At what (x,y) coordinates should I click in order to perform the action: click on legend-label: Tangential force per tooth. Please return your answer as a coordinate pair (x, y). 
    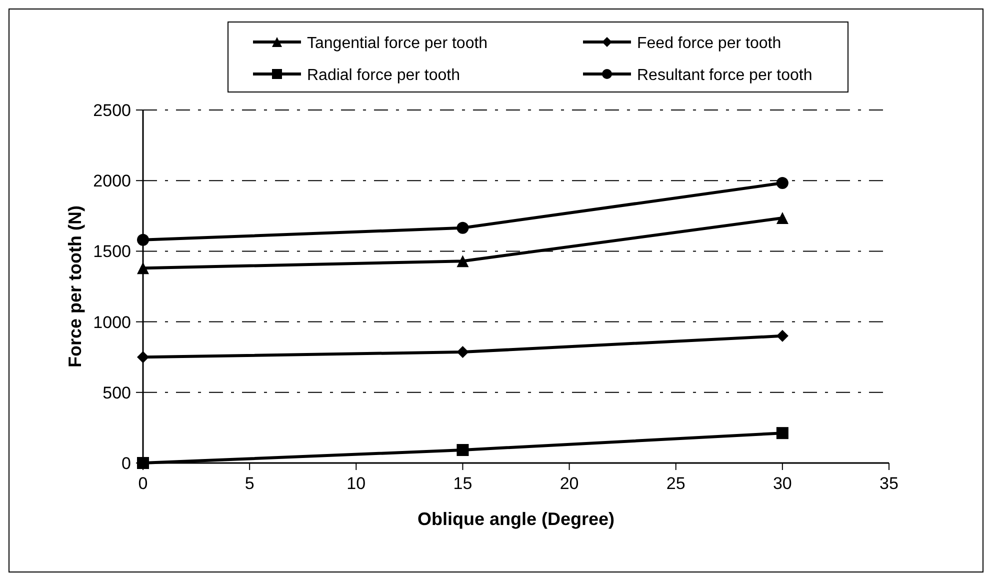
    Looking at the image, I should click on (397, 43).